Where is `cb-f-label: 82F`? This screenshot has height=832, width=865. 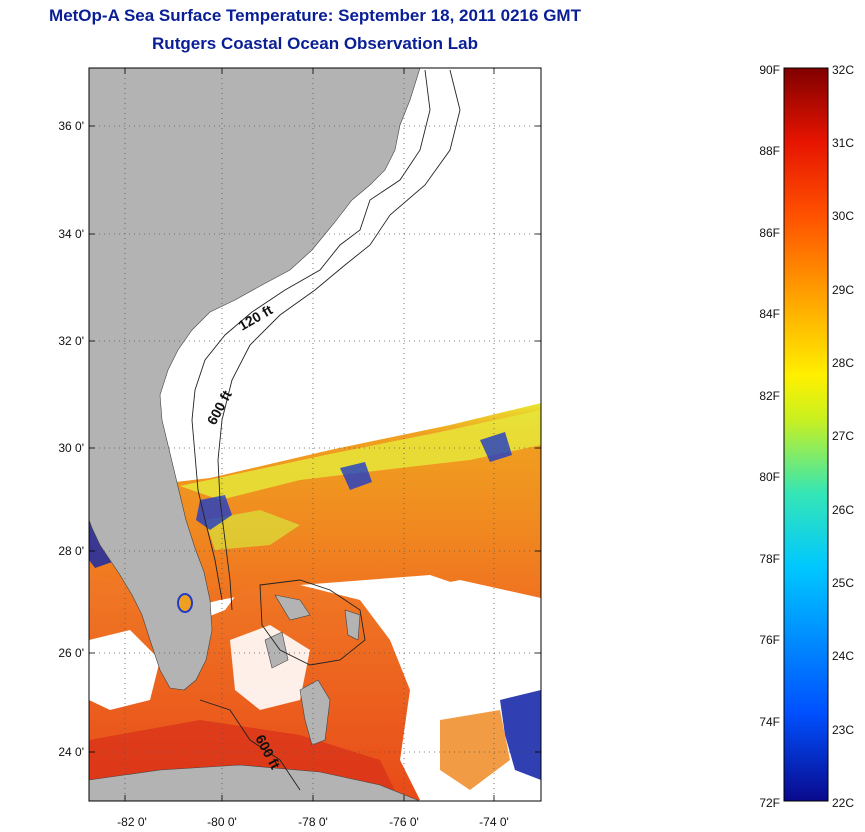 cb-f-label: 82F is located at coordinates (769, 396).